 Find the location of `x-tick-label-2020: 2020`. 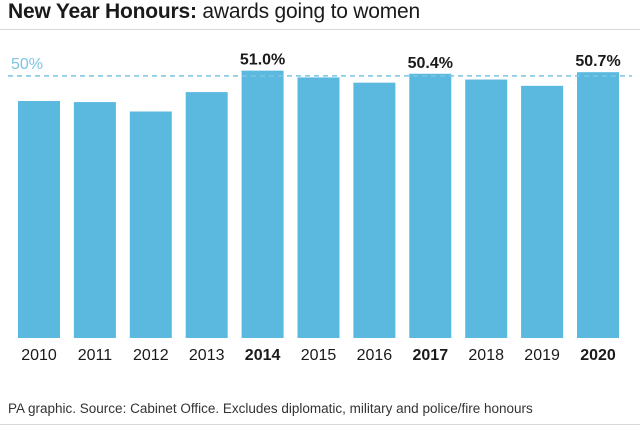

x-tick-label-2020: 2020 is located at coordinates (598, 355).